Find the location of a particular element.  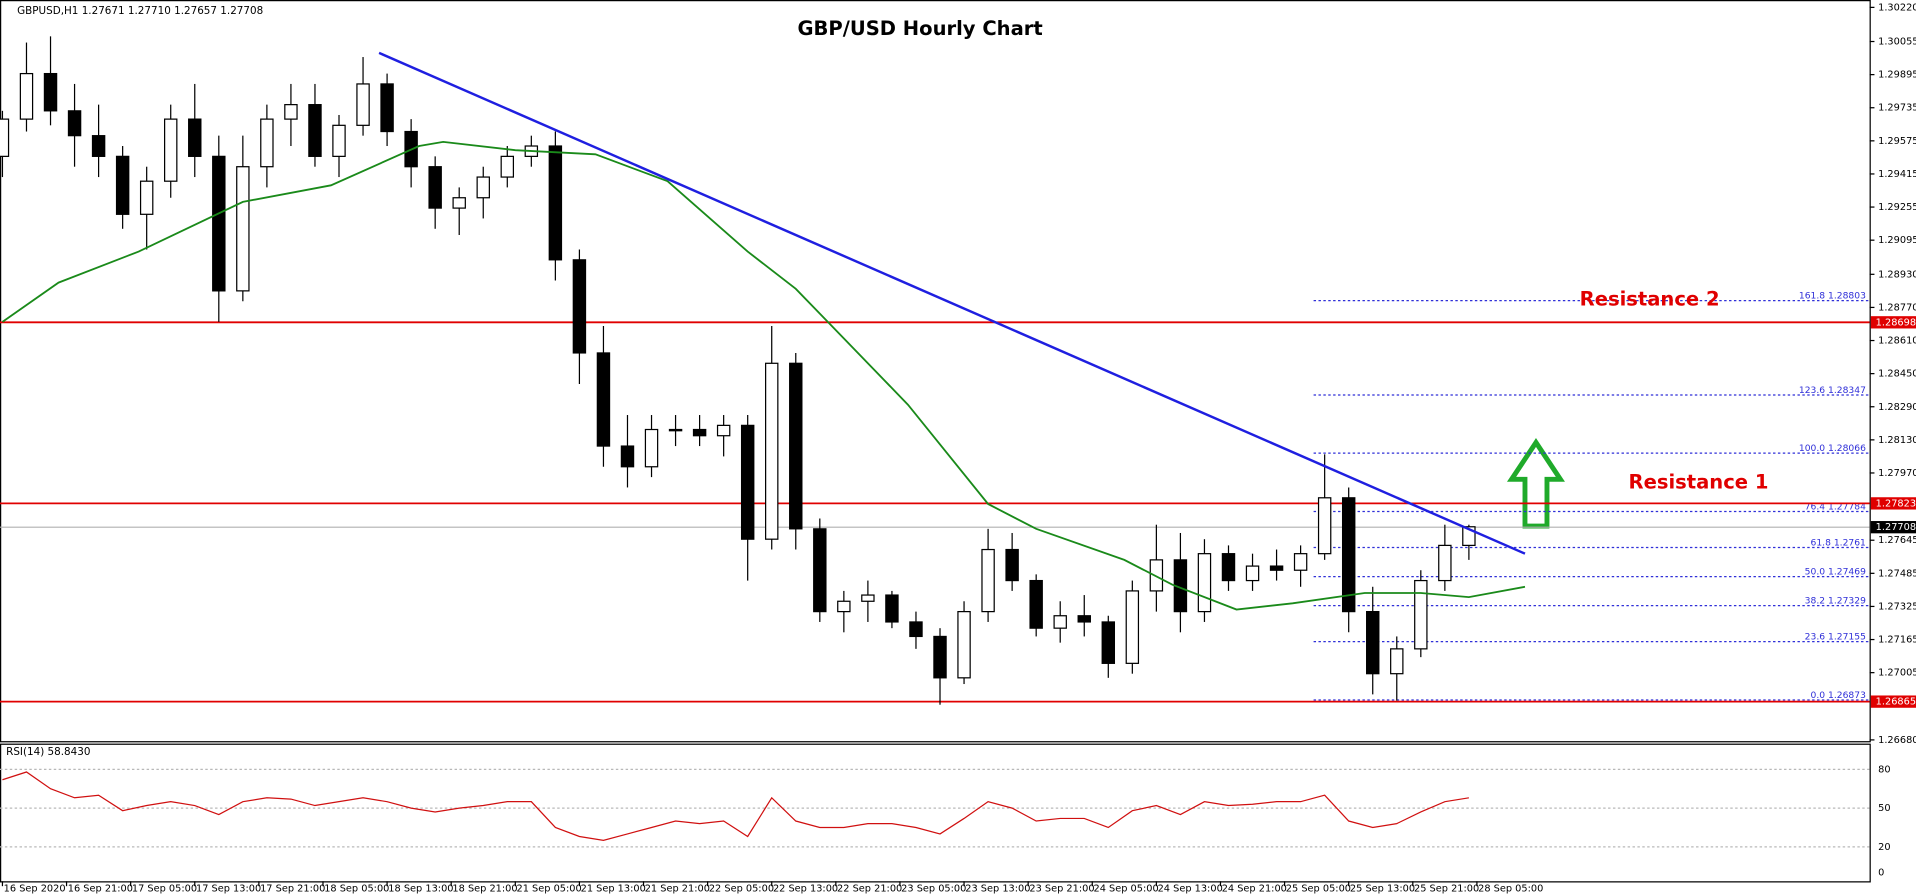

x-tick-label: 22 Sep 21:00 is located at coordinates (869, 889).